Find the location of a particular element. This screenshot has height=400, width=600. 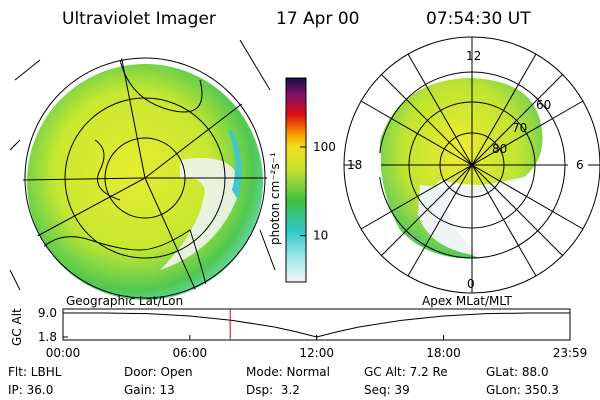

info-field: GLat: 88.0 is located at coordinates (517, 372).